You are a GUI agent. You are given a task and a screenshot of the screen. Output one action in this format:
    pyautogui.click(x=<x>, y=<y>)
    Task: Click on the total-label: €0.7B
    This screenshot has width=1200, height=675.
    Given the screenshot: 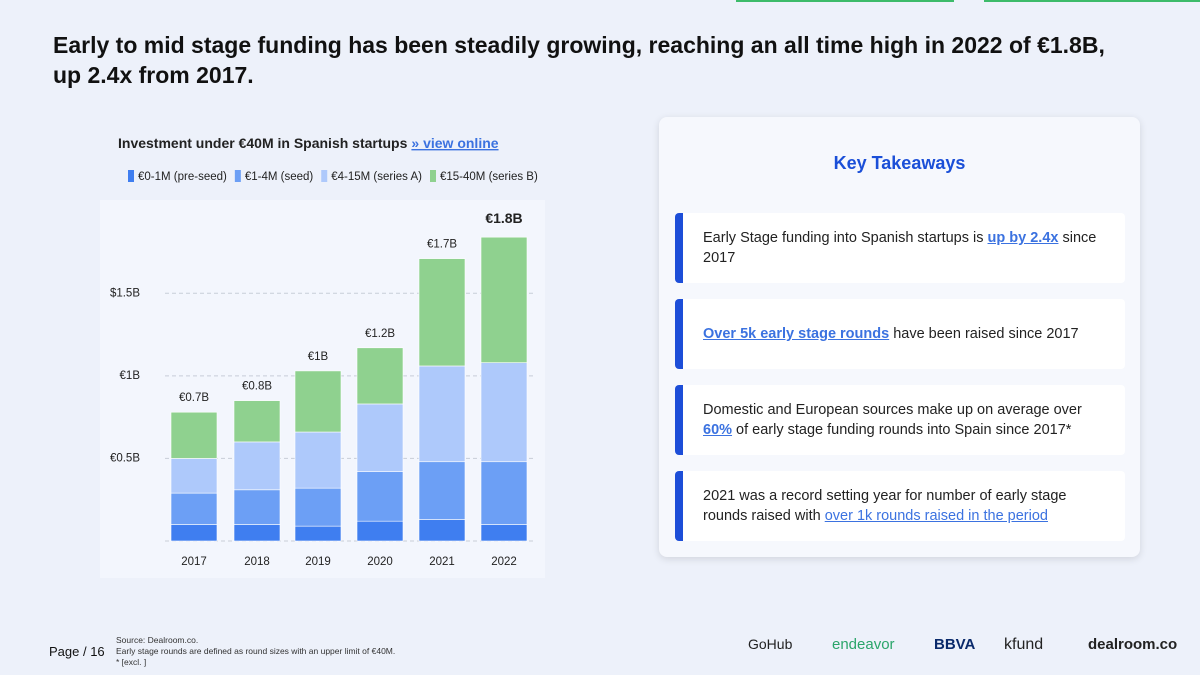 What is the action you would take?
    pyautogui.click(x=194, y=398)
    